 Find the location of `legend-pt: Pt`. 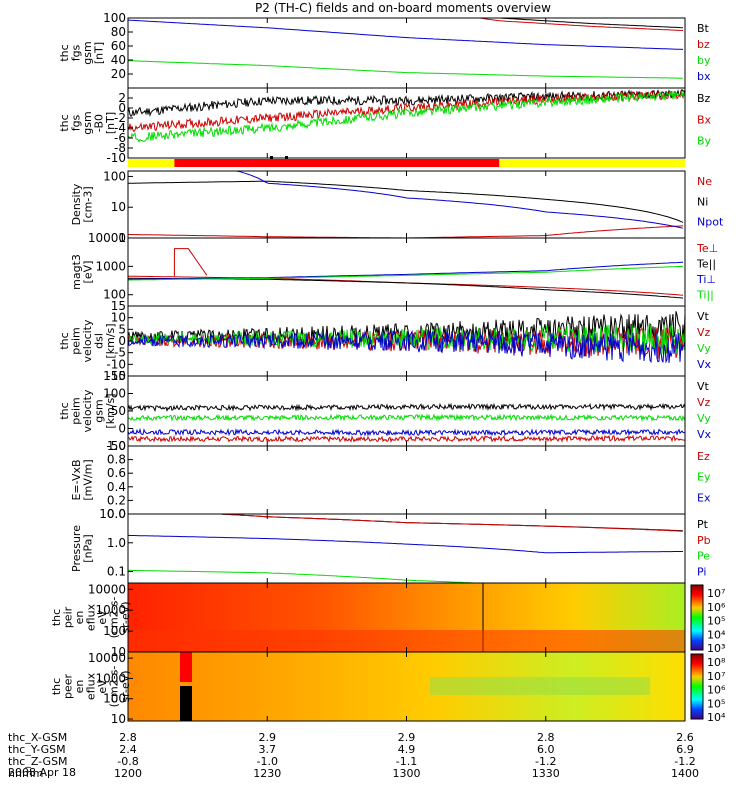

legend-pt: Pt is located at coordinates (703, 524).